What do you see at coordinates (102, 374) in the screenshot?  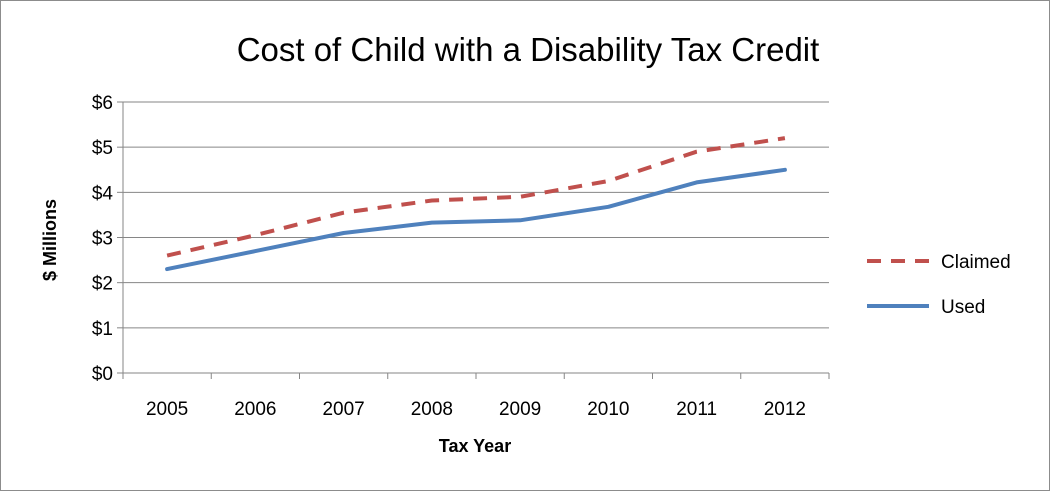 I see `y-tick-label: $0` at bounding box center [102, 374].